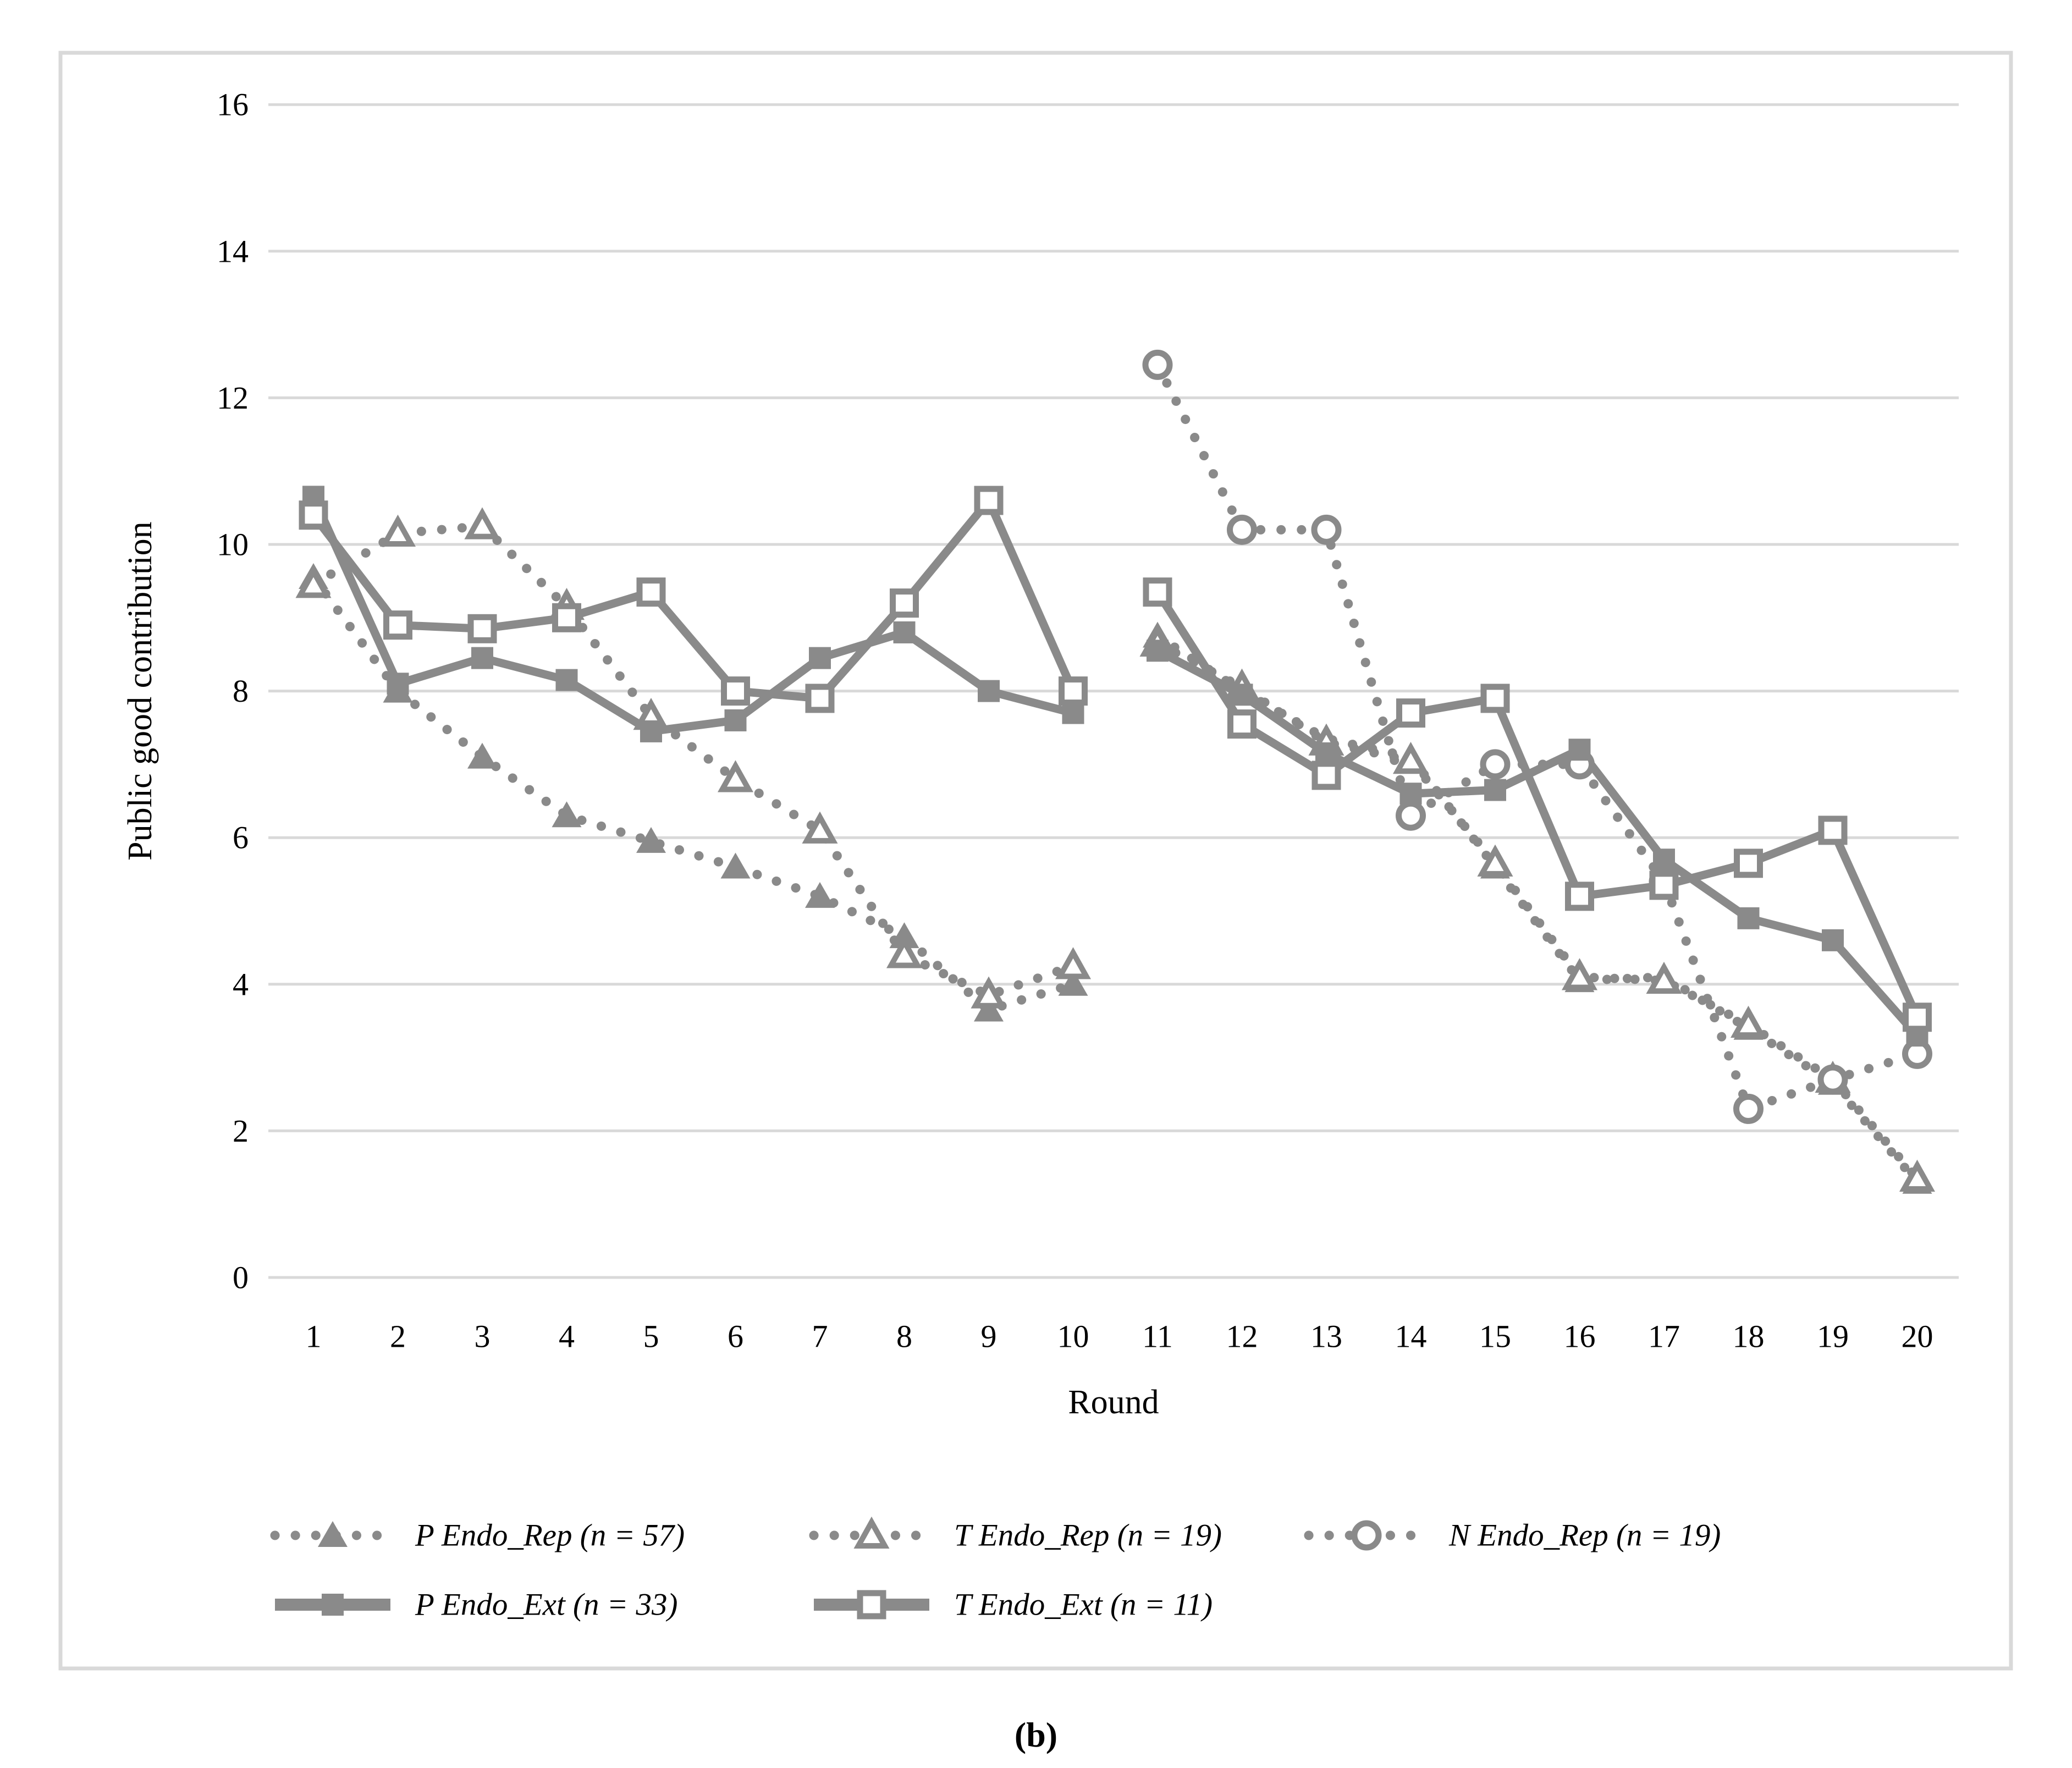 Image resolution: width=2072 pixels, height=1768 pixels. Describe the element at coordinates (651, 1336) in the screenshot. I see `x-tick-label-5: 5` at that location.